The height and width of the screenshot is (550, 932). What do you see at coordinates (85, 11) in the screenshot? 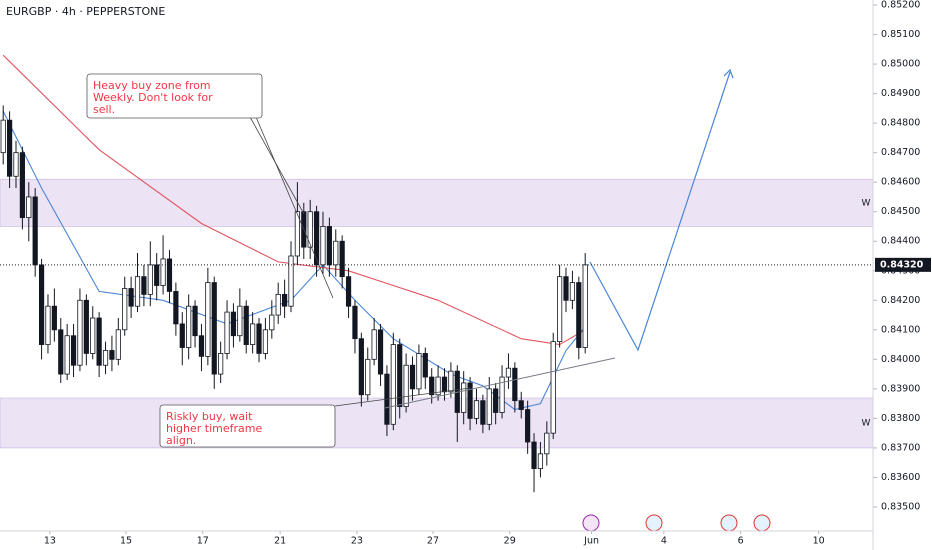
I see `chart-title: EURGBP · 4h · PEPPERSTONE` at bounding box center [85, 11].